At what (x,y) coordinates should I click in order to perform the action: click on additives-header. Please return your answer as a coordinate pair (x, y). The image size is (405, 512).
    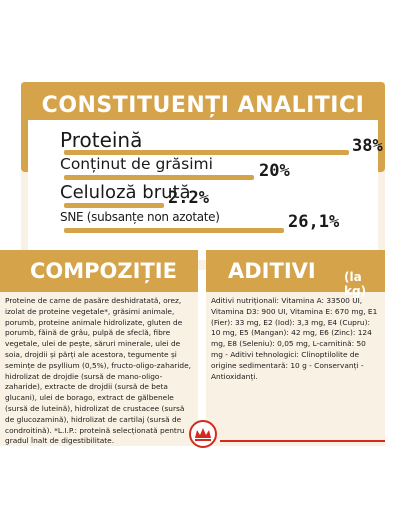
    Looking at the image, I should click on (295, 271).